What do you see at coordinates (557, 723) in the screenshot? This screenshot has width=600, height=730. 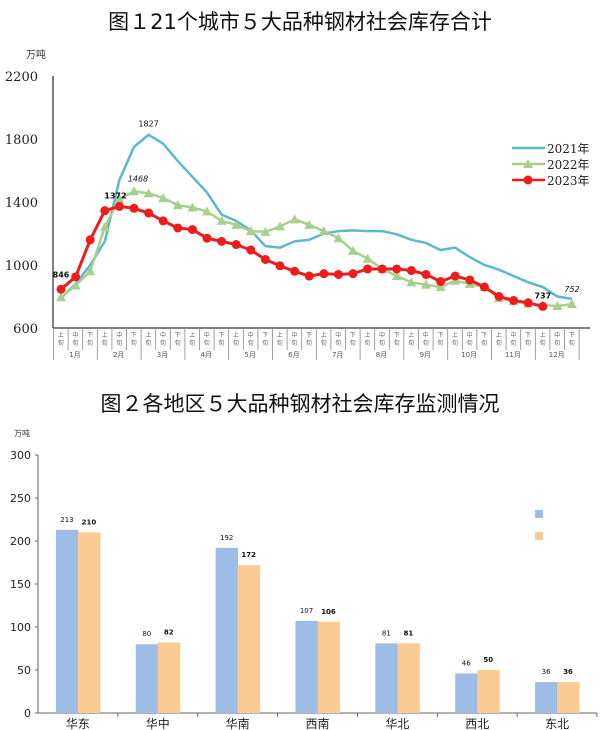 I see `category-label: 东北` at bounding box center [557, 723].